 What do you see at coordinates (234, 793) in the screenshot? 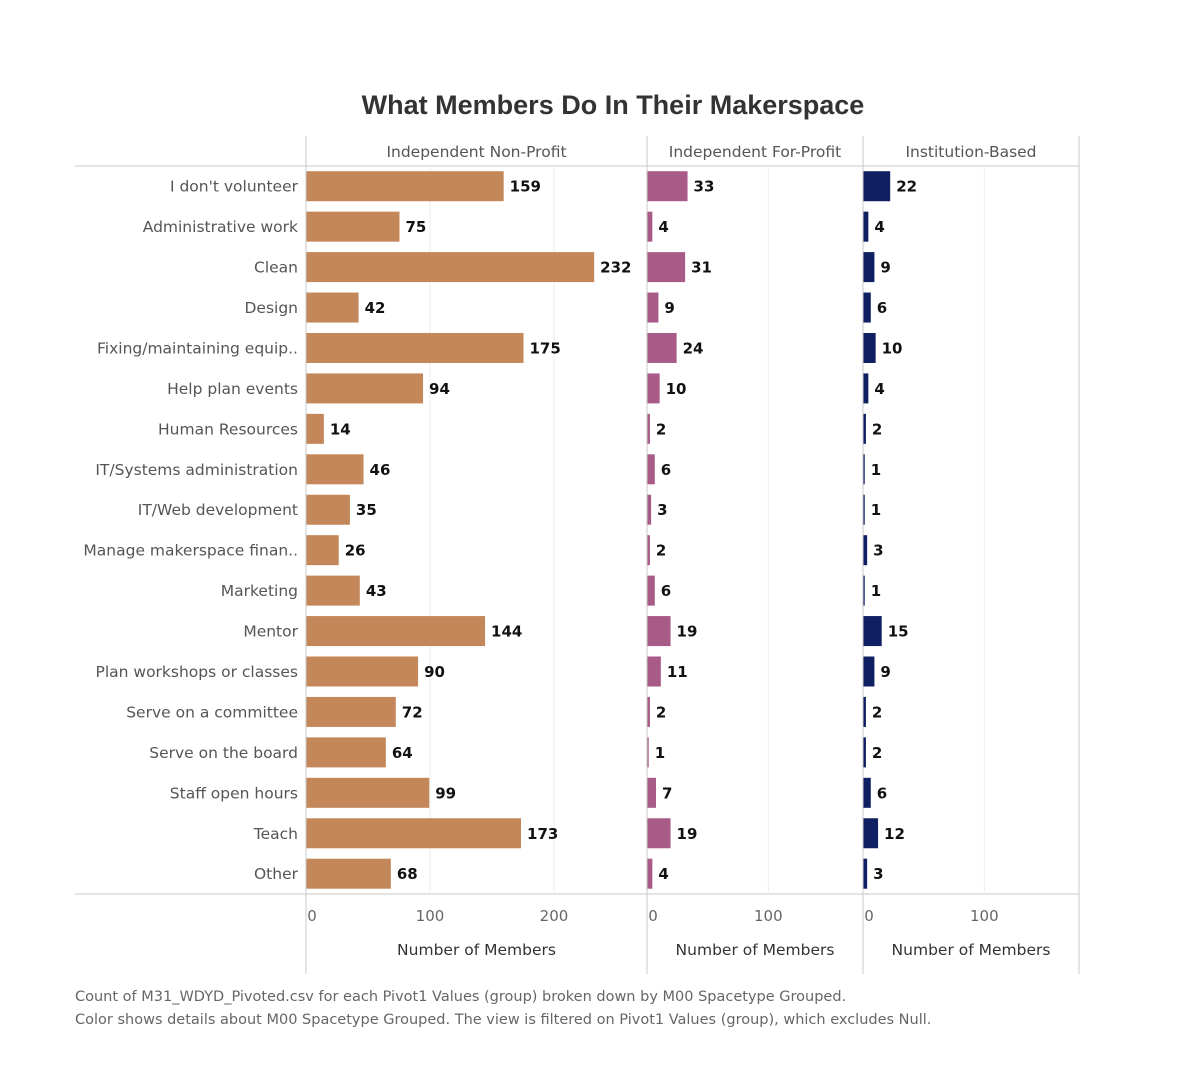
I see `category-label-staff-open-hours: Staff open hours` at bounding box center [234, 793].